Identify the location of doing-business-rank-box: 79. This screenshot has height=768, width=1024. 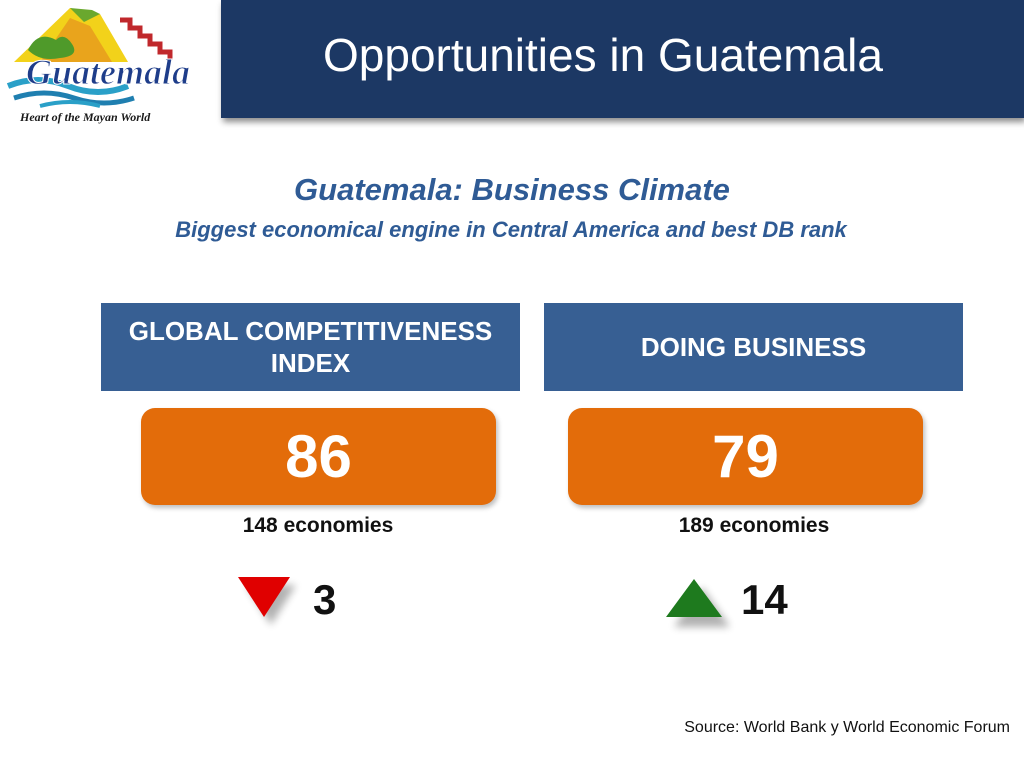
(745, 456).